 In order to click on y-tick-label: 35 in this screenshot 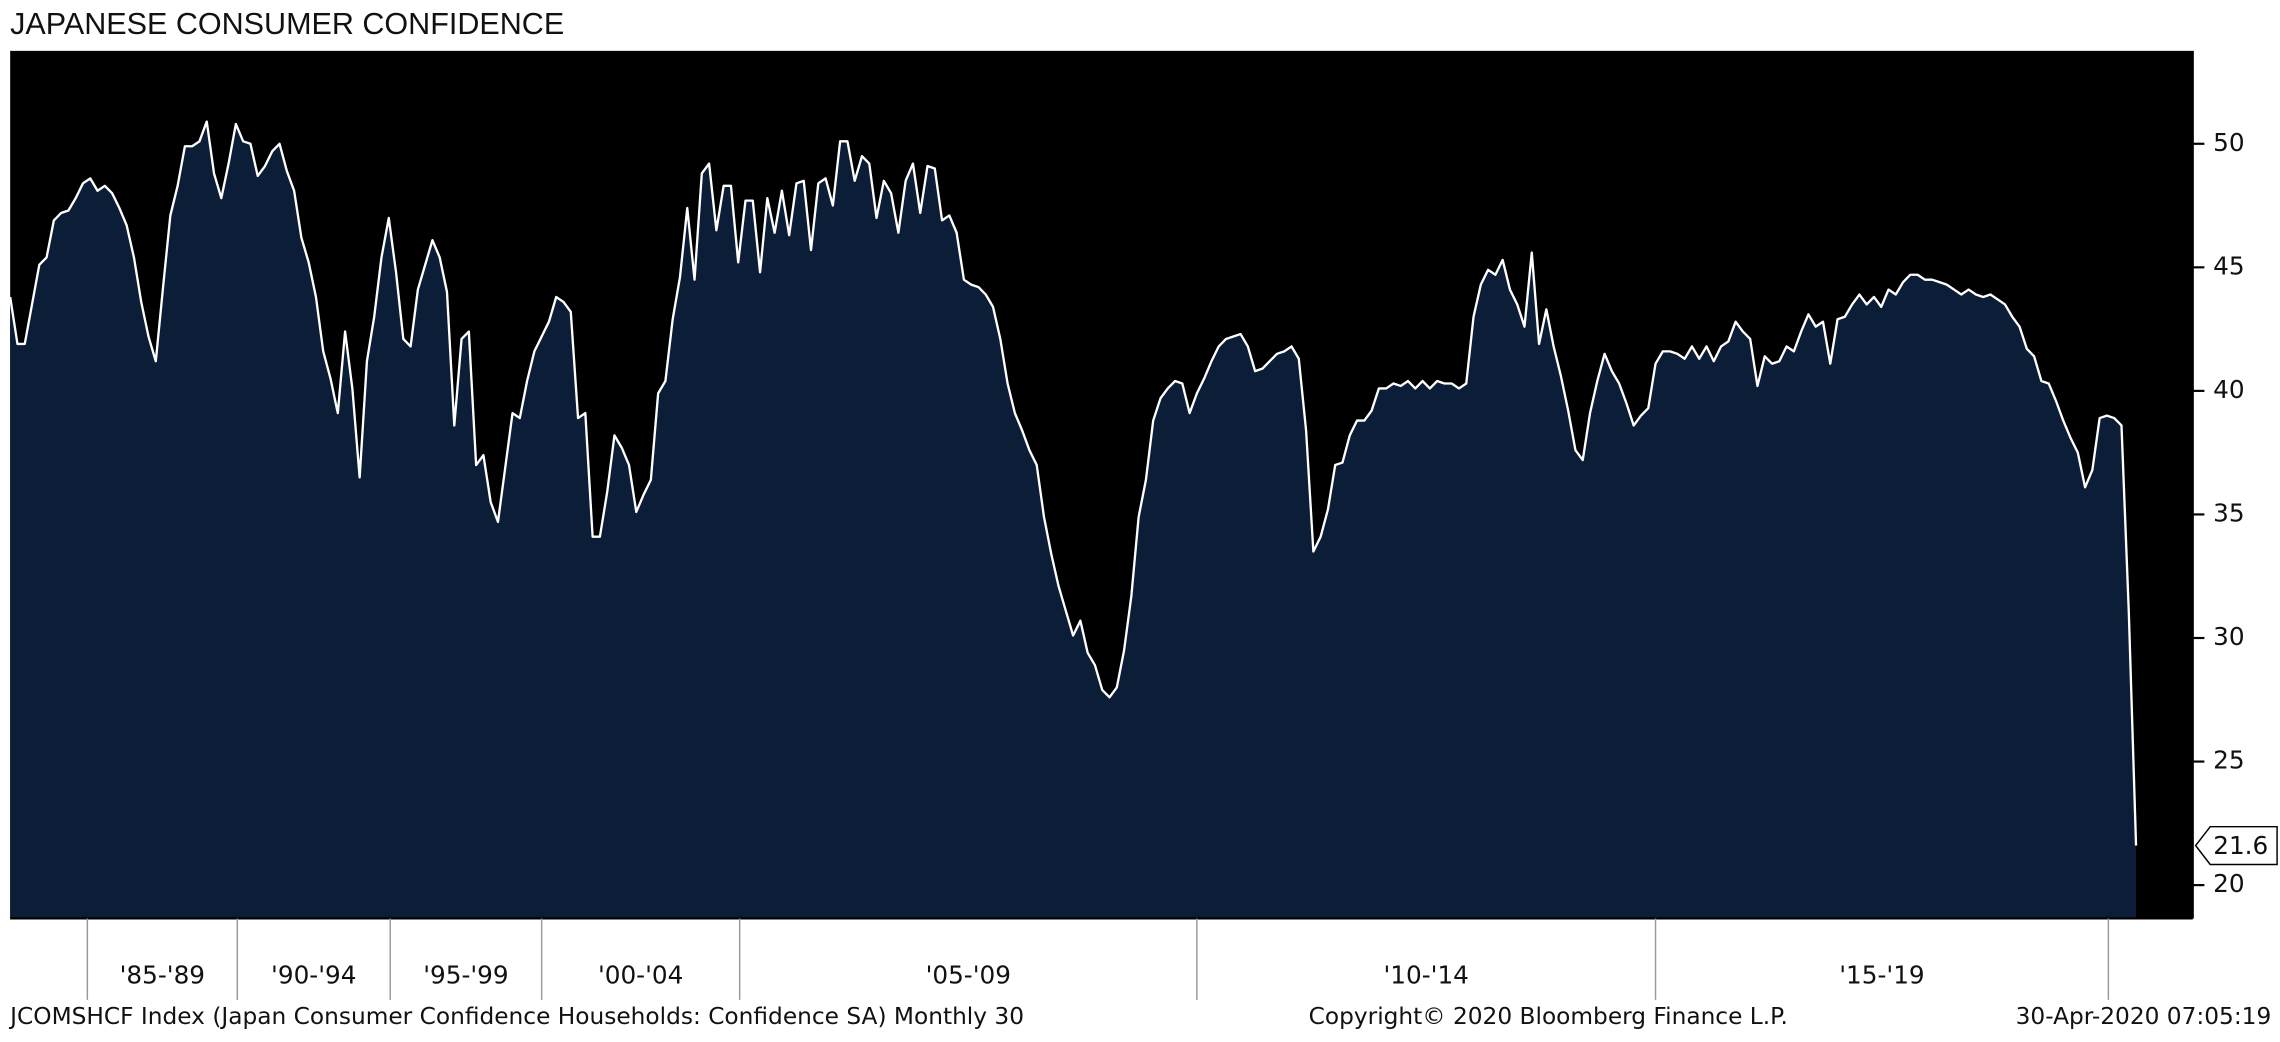, I will do `click(2228, 512)`.